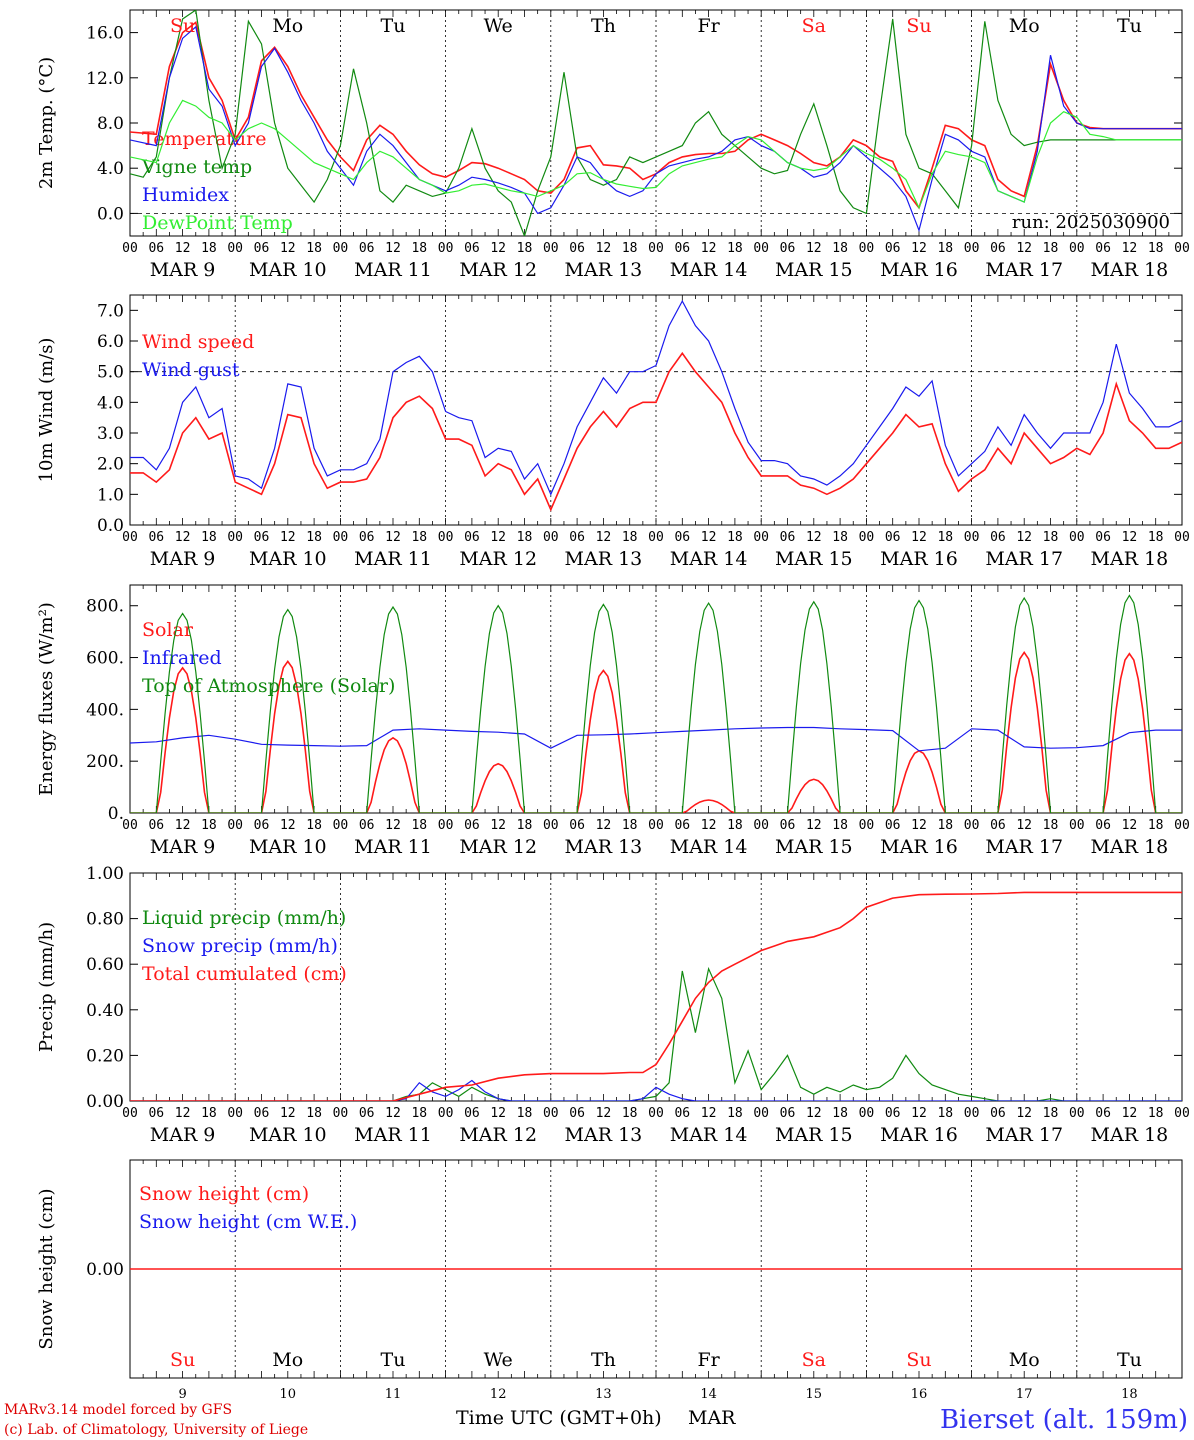 This screenshot has width=1194, height=1440. I want to click on y-axis-label: Snow height (cm), so click(46, 1268).